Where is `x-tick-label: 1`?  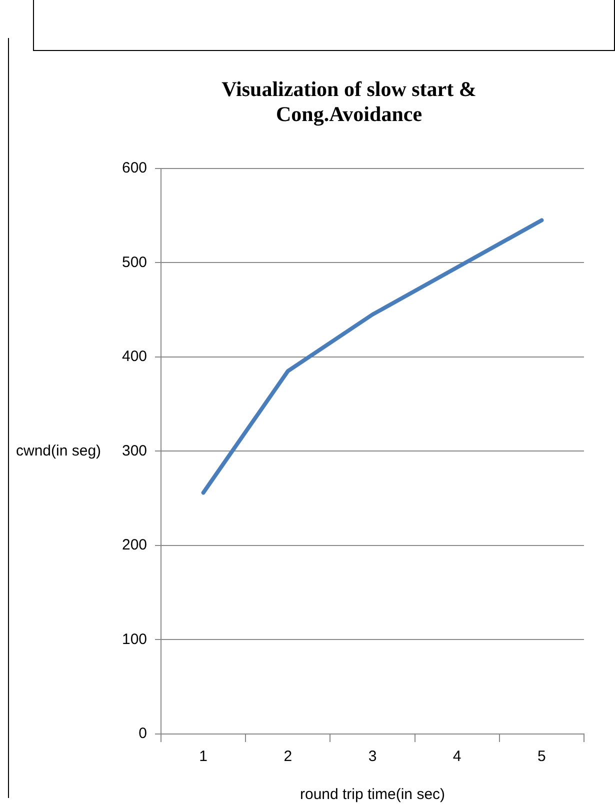 x-tick-label: 1 is located at coordinates (203, 757).